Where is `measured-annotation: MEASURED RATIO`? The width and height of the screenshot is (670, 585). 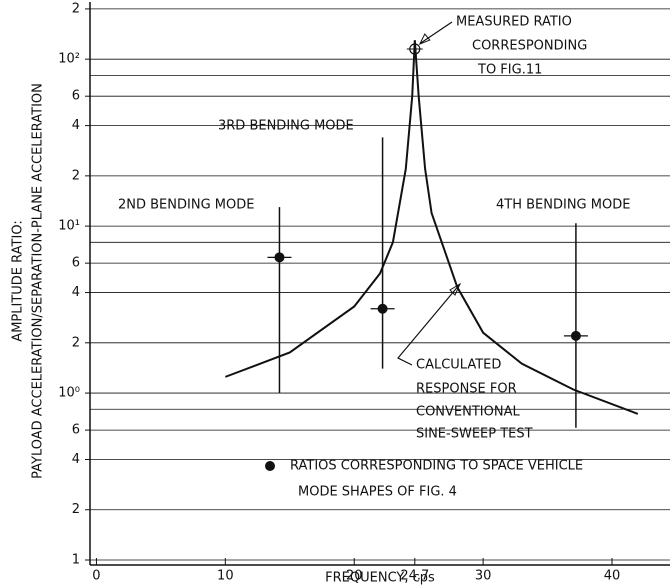
measured-annotation: MEASURED RATIO is located at coordinates (514, 22).